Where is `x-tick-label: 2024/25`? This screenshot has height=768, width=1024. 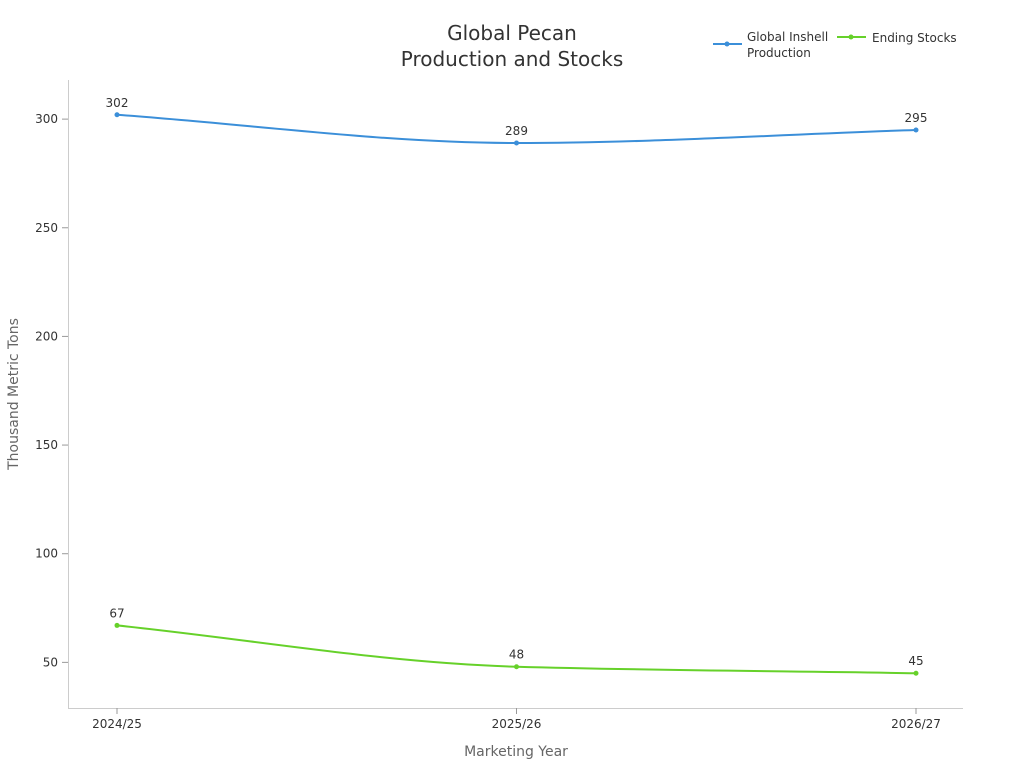 x-tick-label: 2024/25 is located at coordinates (117, 724).